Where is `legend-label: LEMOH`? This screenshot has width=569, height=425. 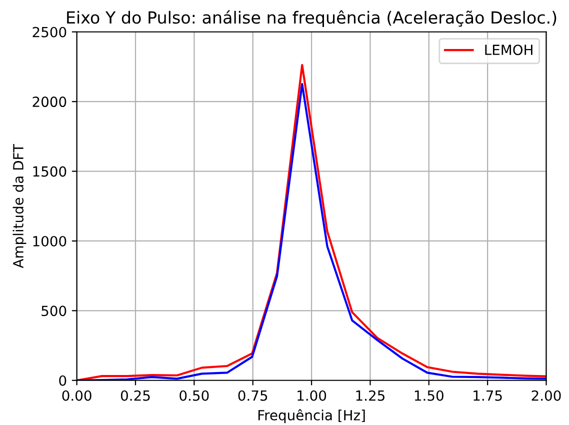 legend-label: LEMOH is located at coordinates (508, 50).